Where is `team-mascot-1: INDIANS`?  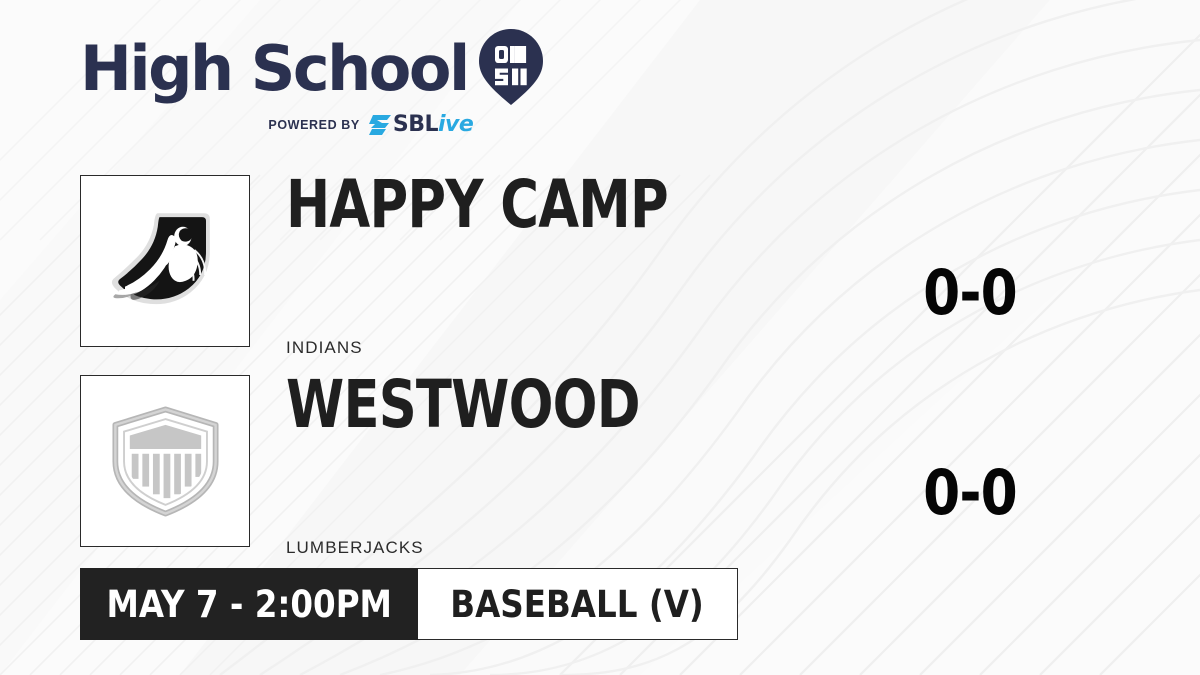 team-mascot-1: INDIANS is located at coordinates (324, 347).